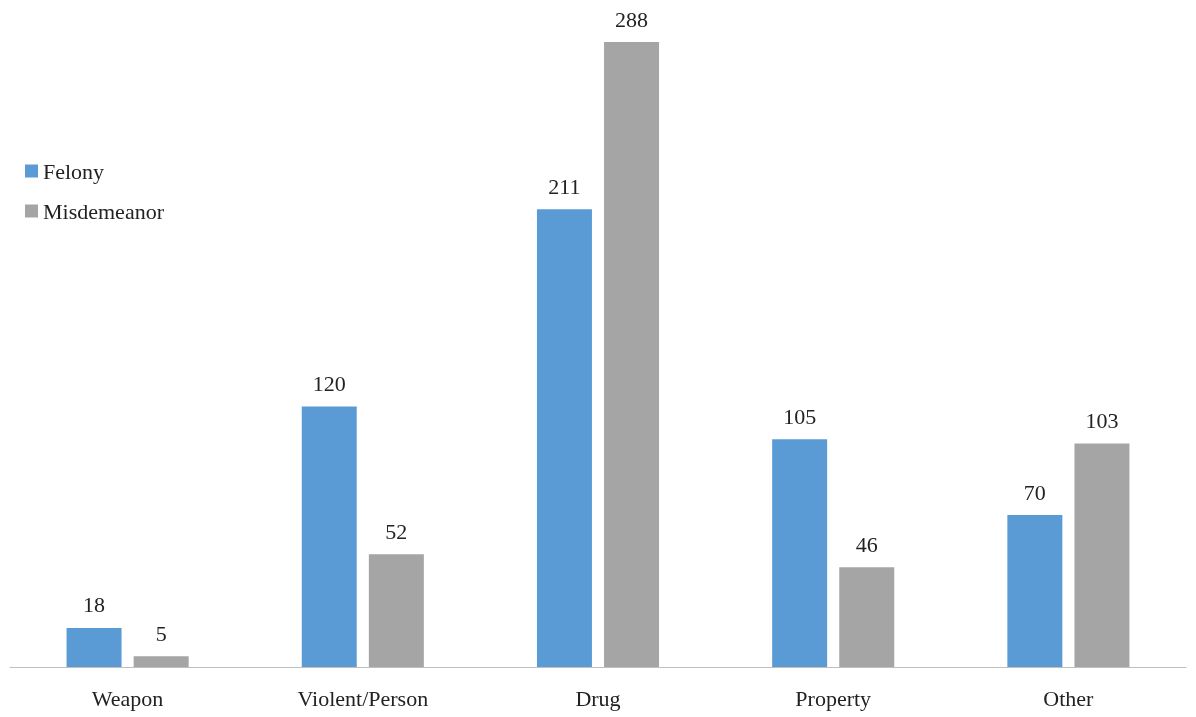 This screenshot has height=717, width=1196. I want to click on data-label: 18, so click(94, 605).